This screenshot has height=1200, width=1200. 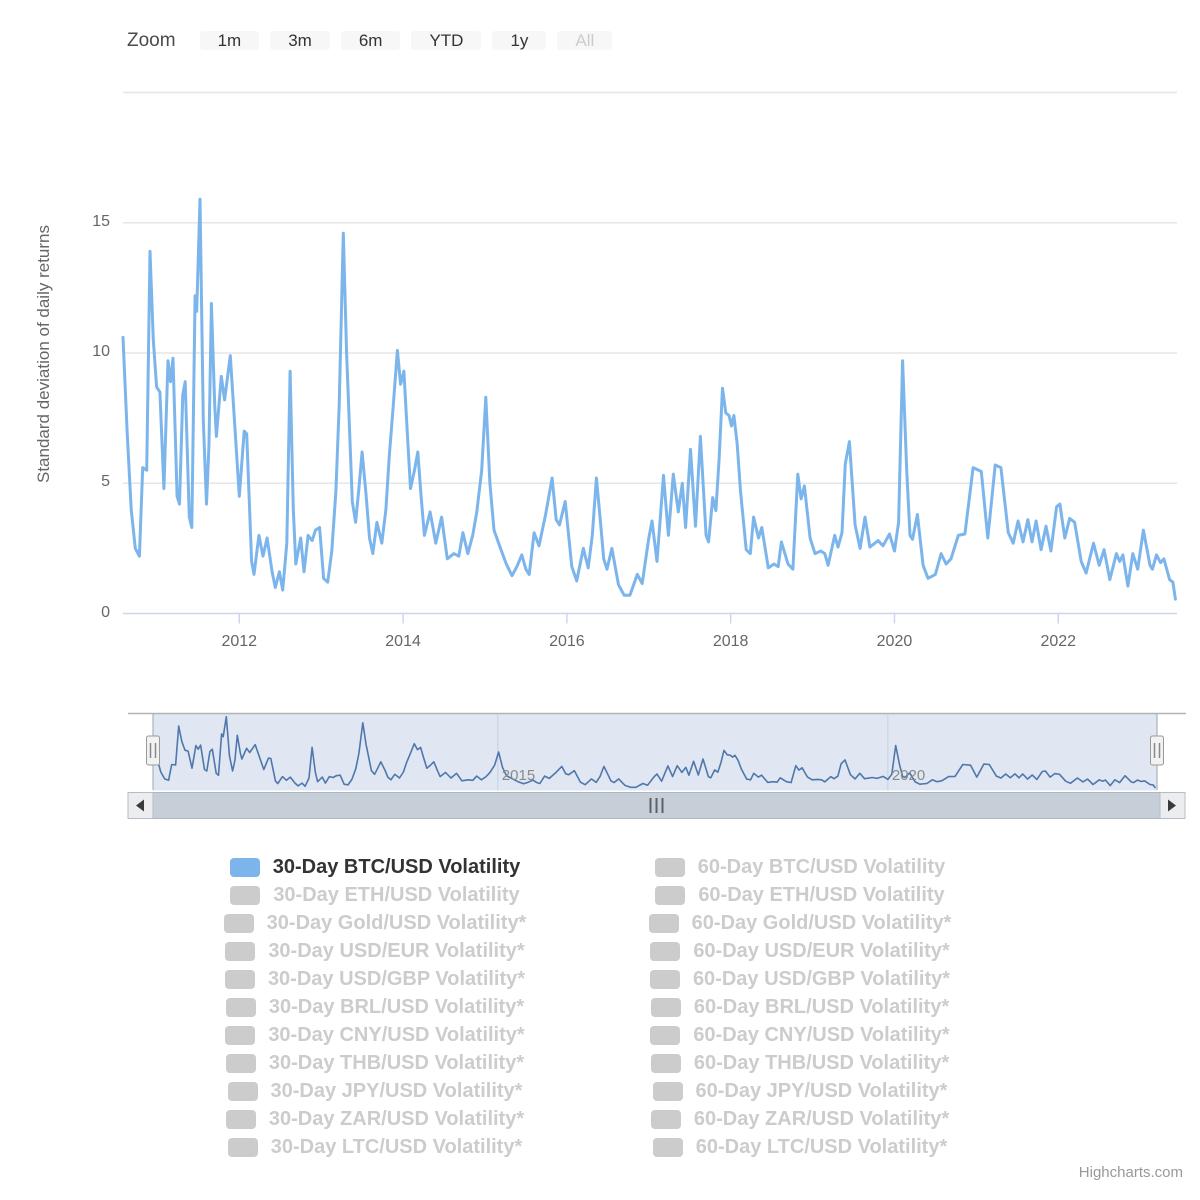 I want to click on legend-item: 60-Day LTC/USD Volatility*, so click(x=800, y=1147).